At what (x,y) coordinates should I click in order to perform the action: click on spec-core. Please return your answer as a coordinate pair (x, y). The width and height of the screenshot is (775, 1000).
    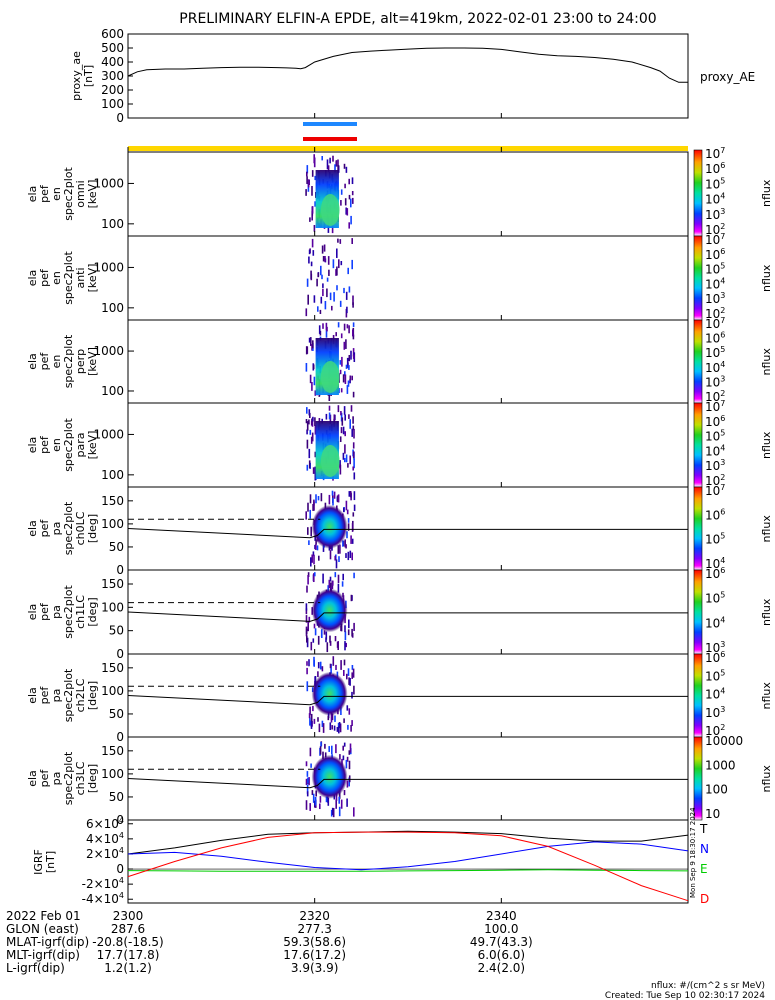
    Looking at the image, I should click on (330, 461).